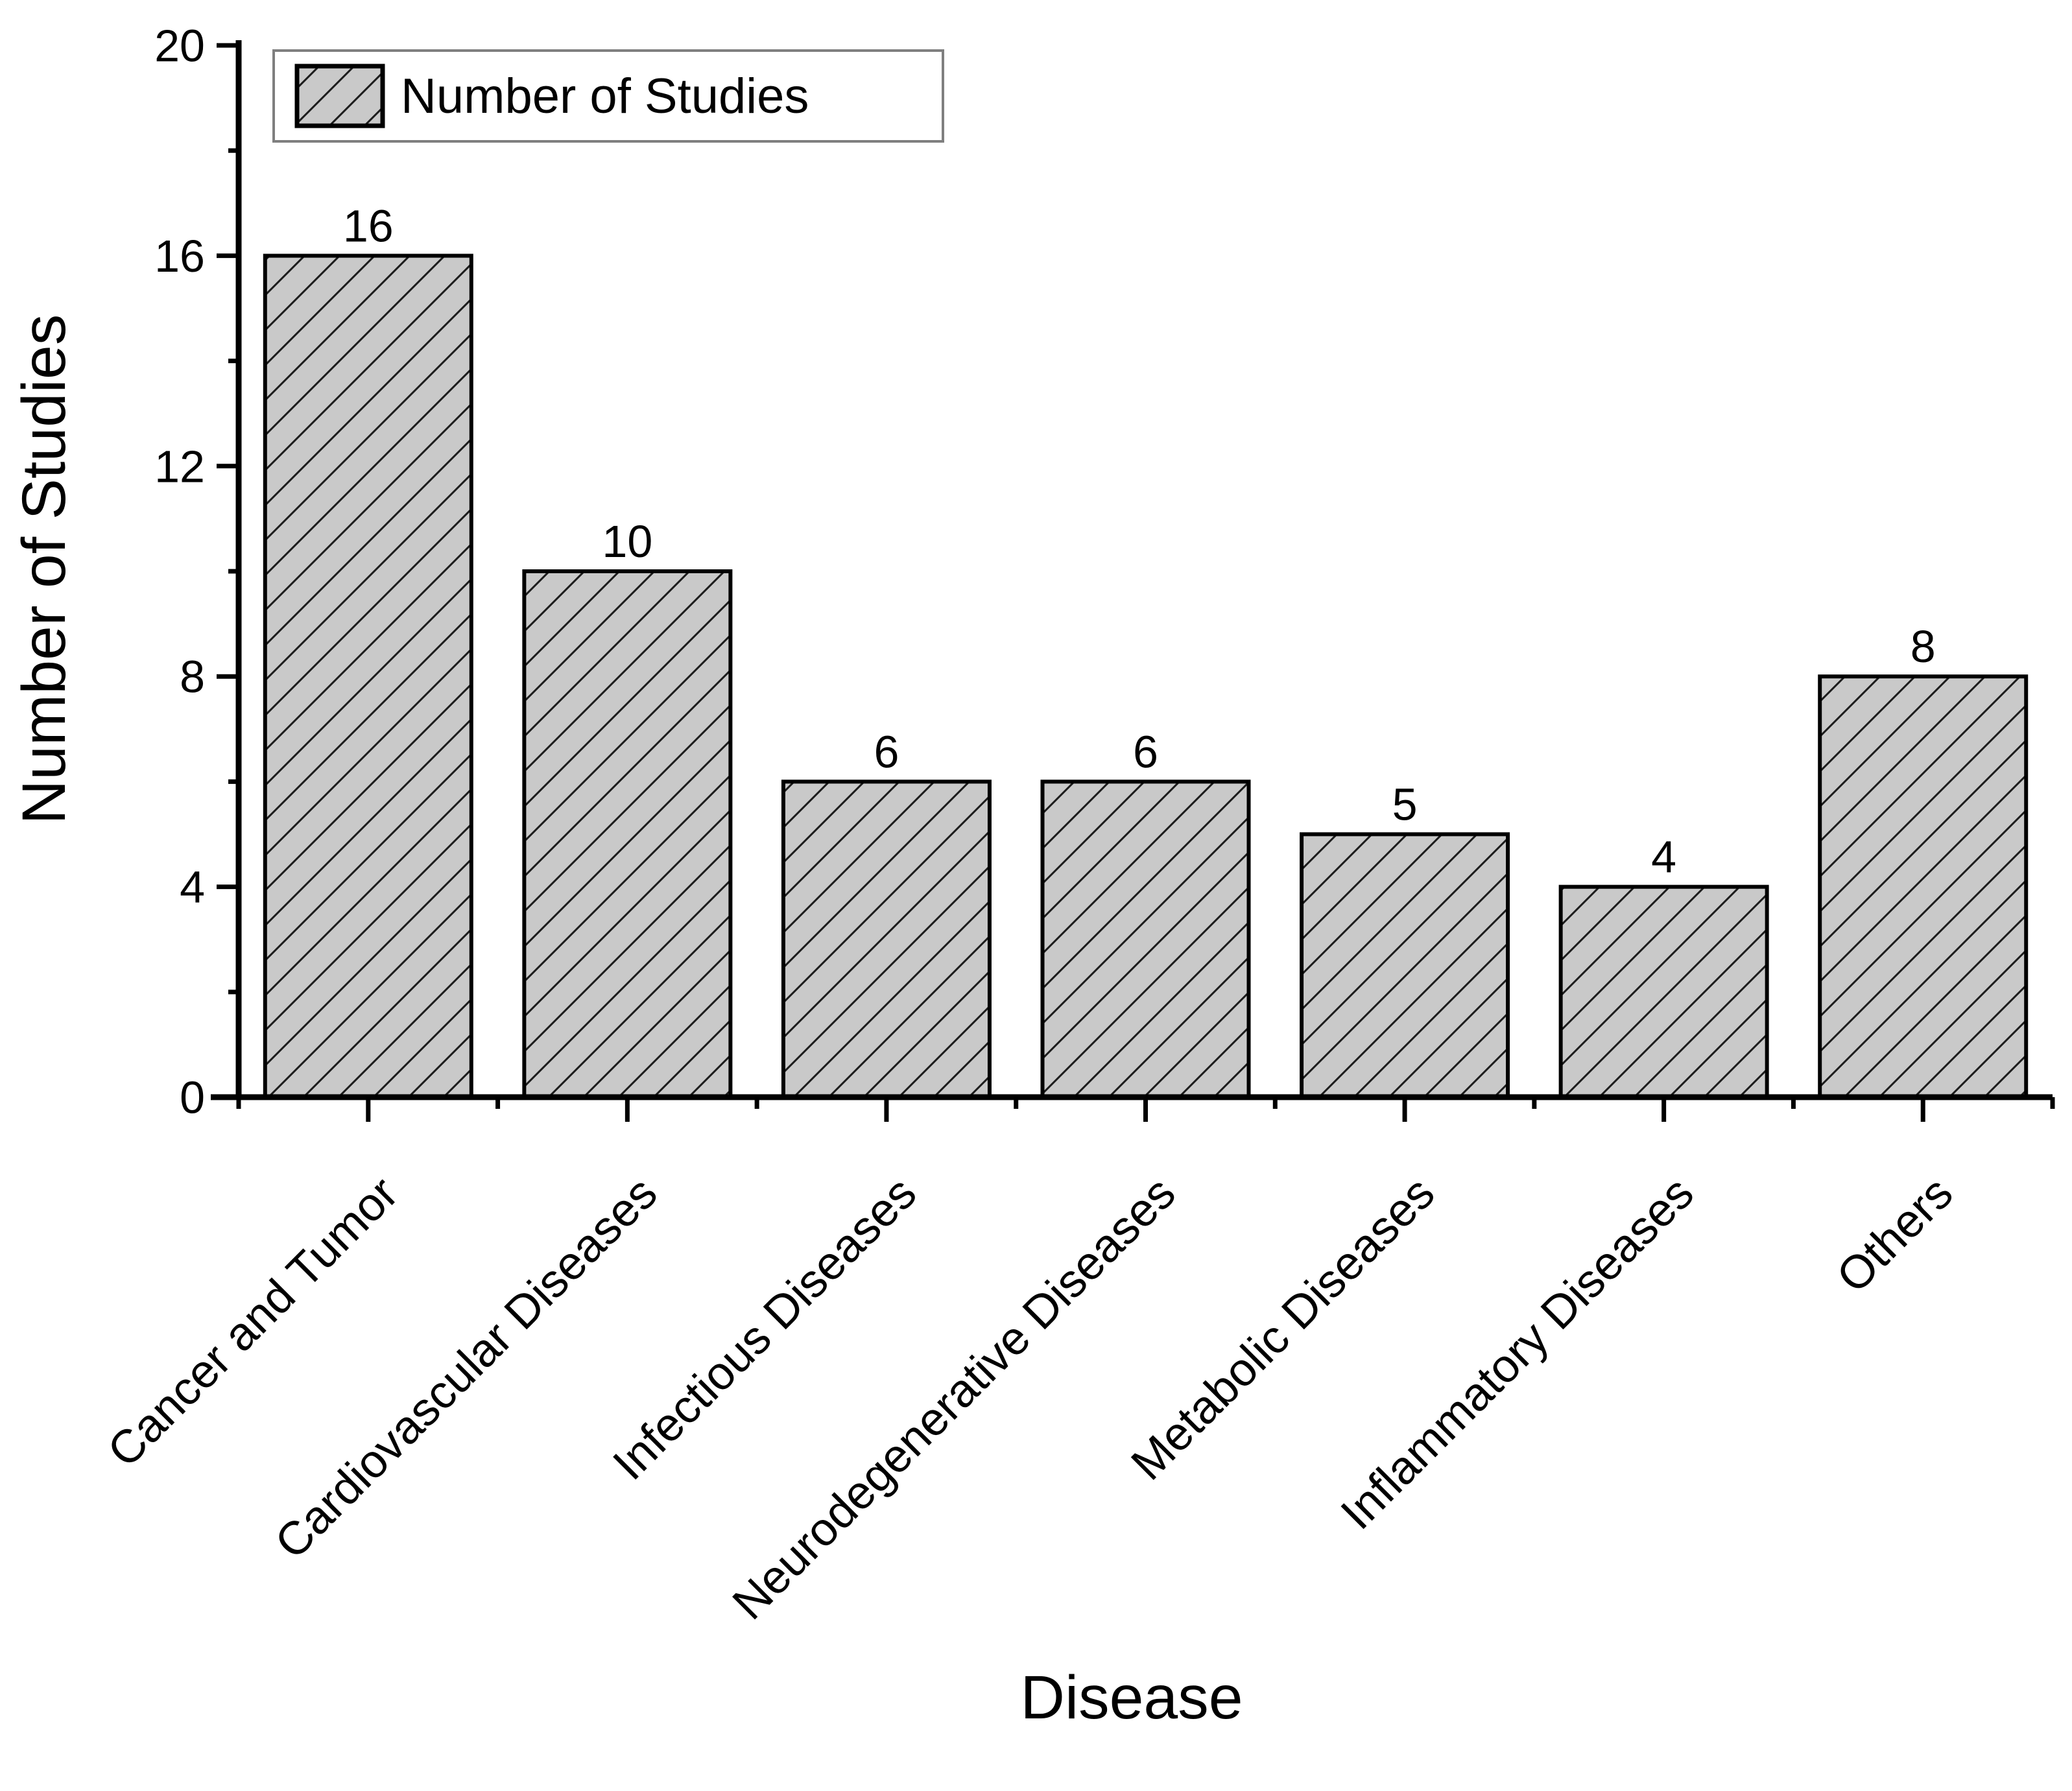  What do you see at coordinates (1663, 857) in the screenshot?
I see `bar-value-label: 4` at bounding box center [1663, 857].